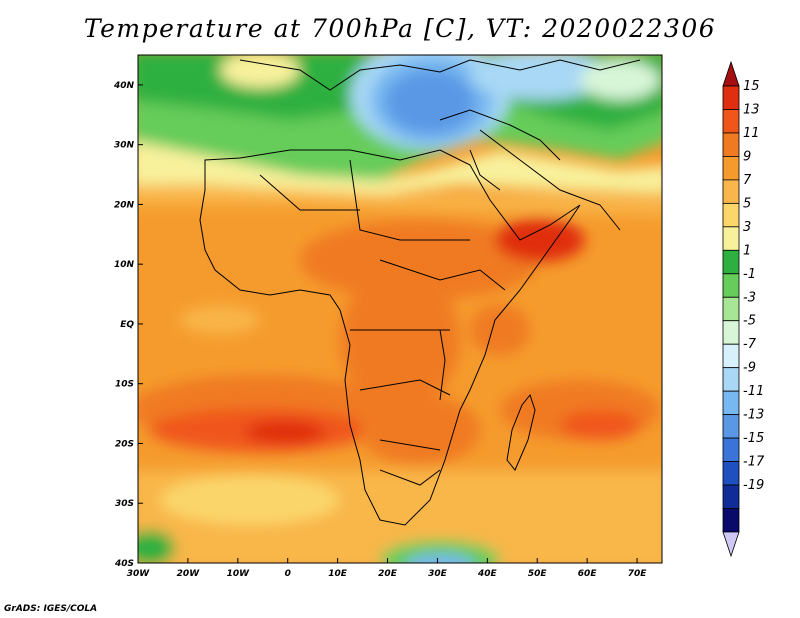  I want to click on longitude-ticks: 30W 20W 10W 0 10E 20E 30E 40E 50E 60E 70E, so click(387, 568).